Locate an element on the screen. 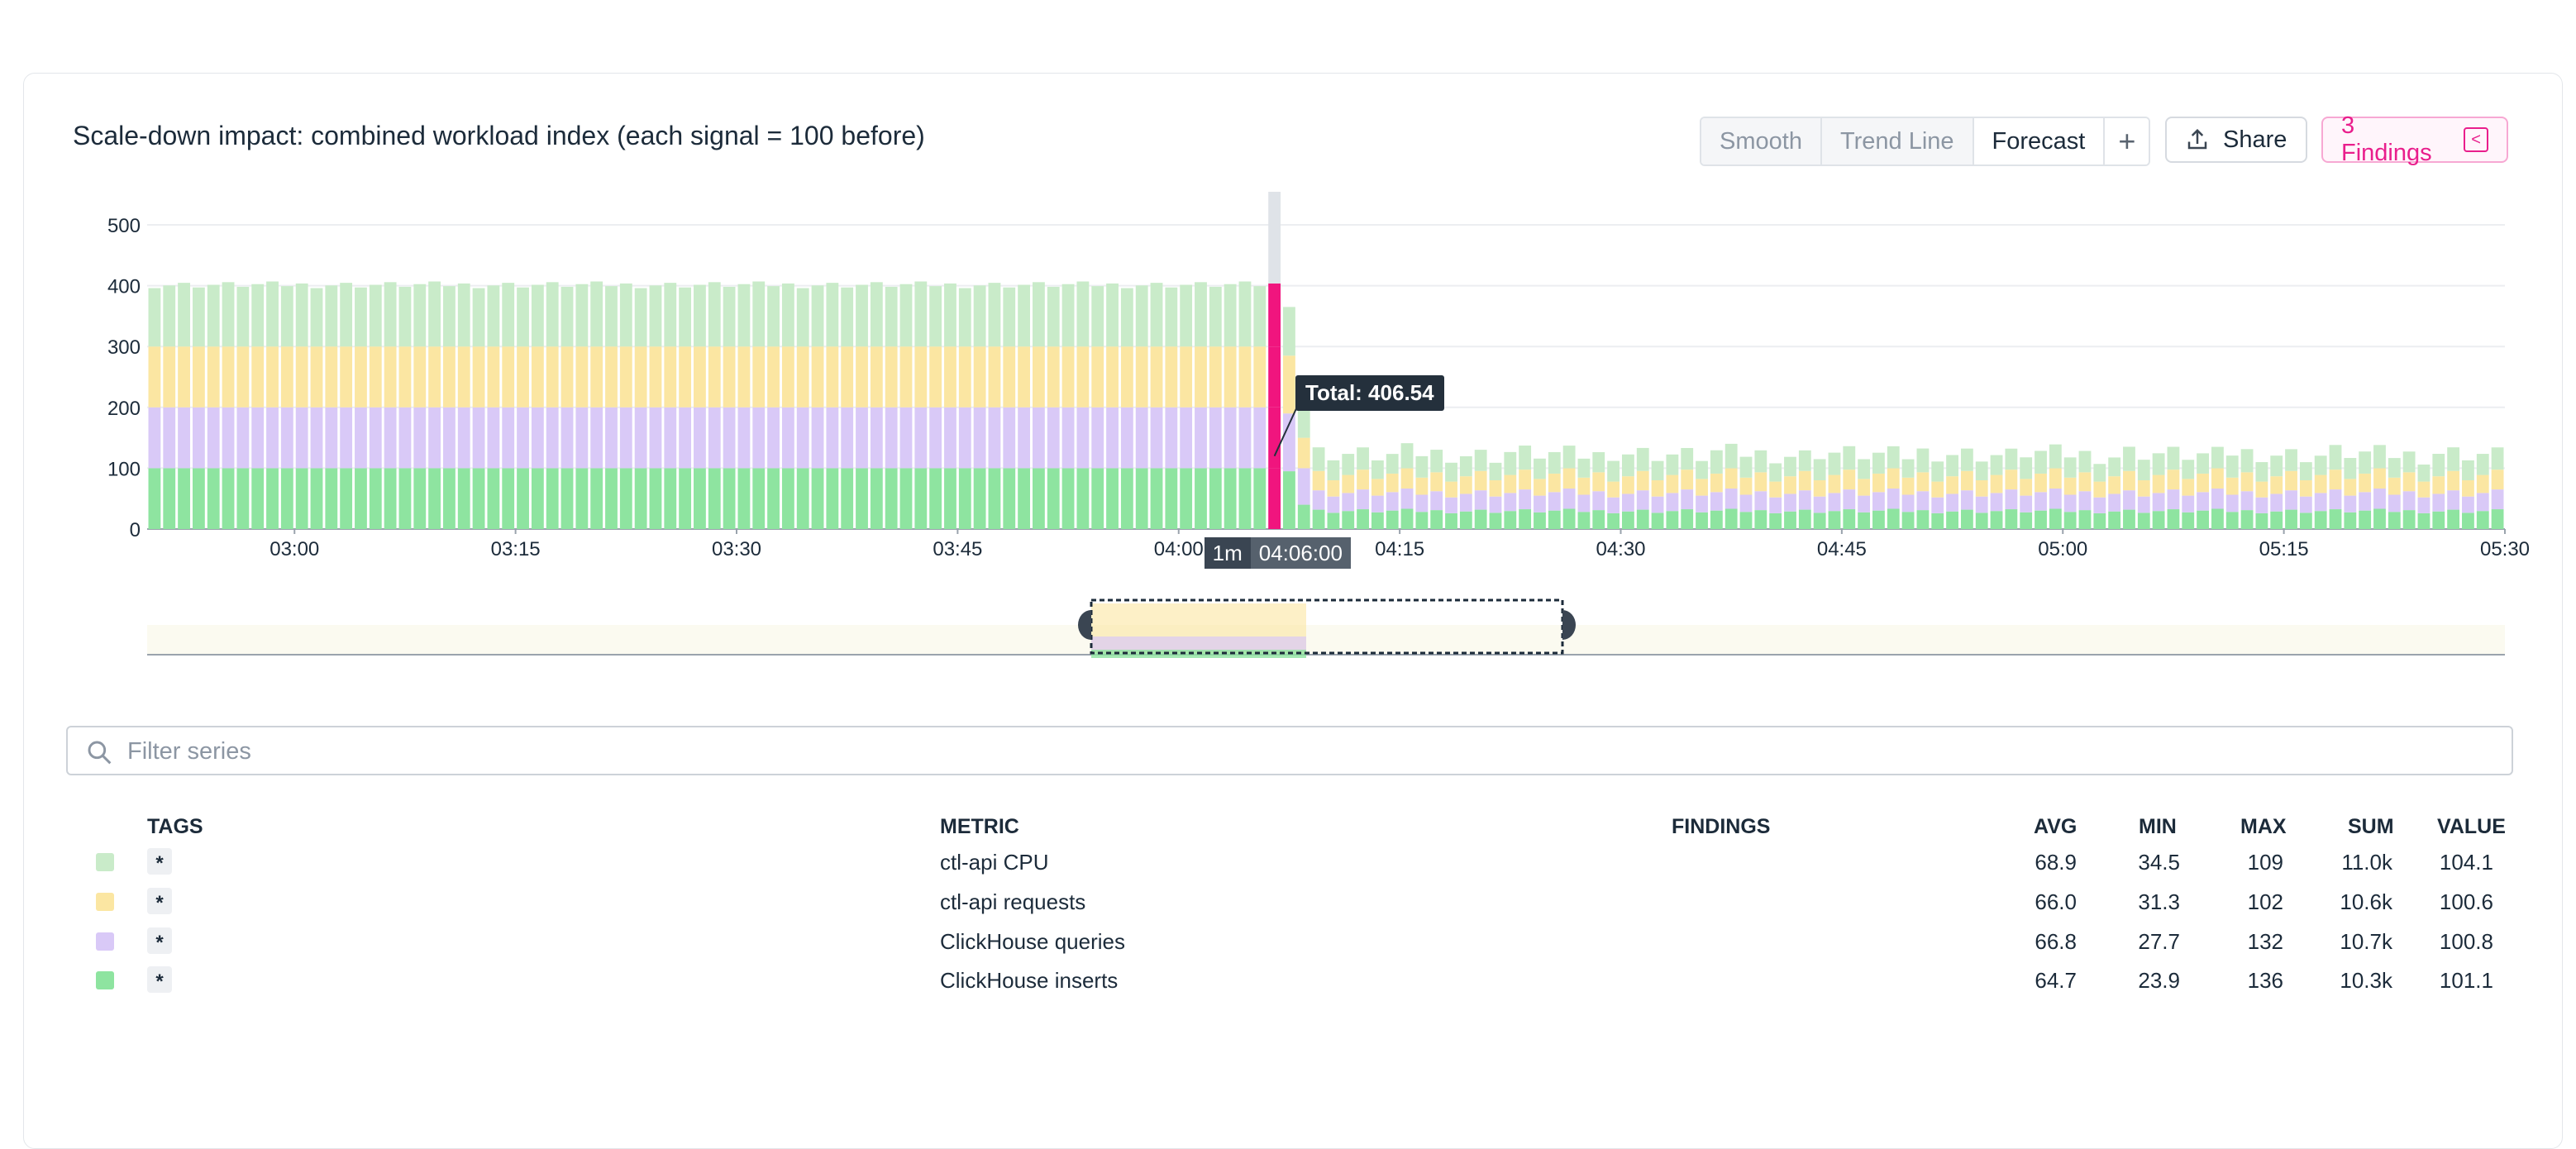 This screenshot has width=2576, height=1149. max-value: 109 is located at coordinates (2265, 862).